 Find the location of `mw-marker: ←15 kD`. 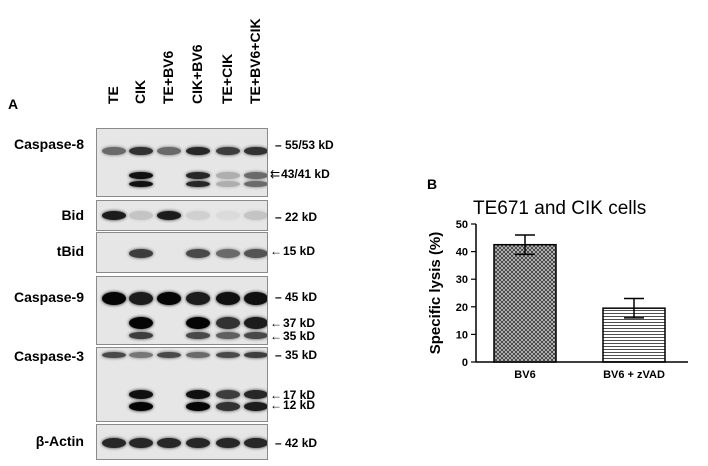

mw-marker: ←15 kD is located at coordinates (292, 251).